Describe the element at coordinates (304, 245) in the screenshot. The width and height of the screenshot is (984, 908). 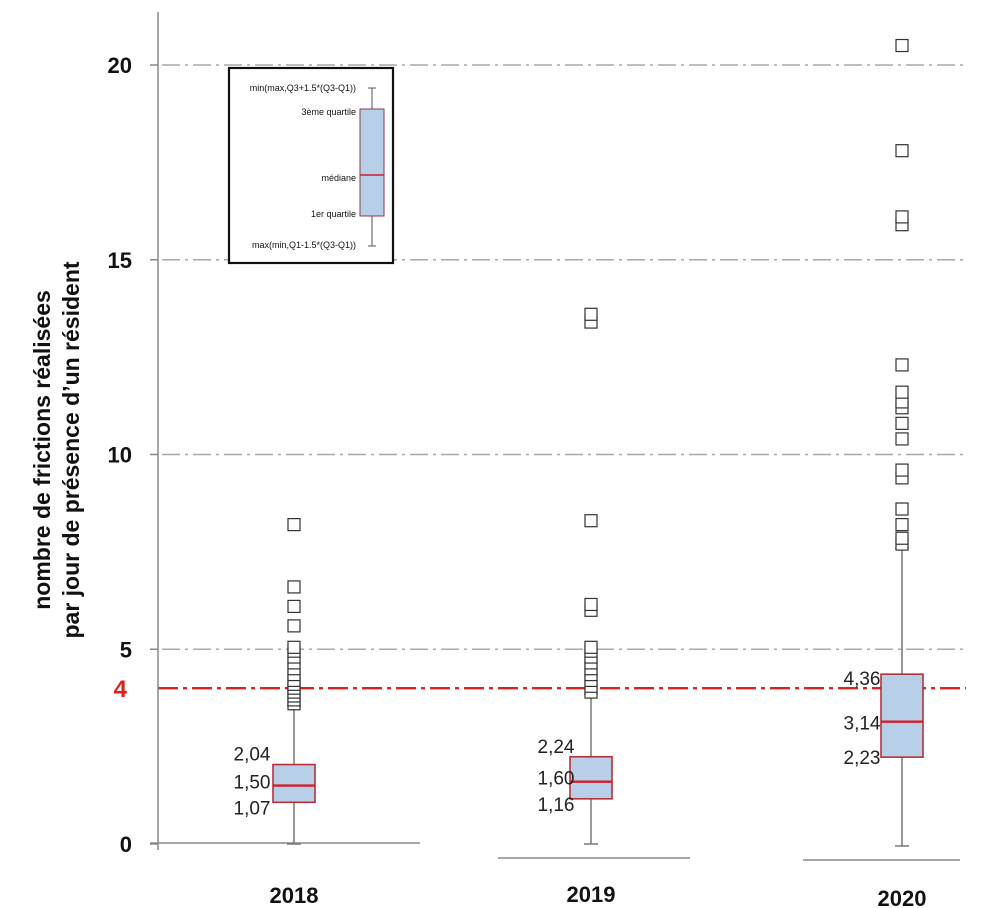
I see `legend-label-4: max(min,Q1-1.5*(Q3-Q1))` at that location.